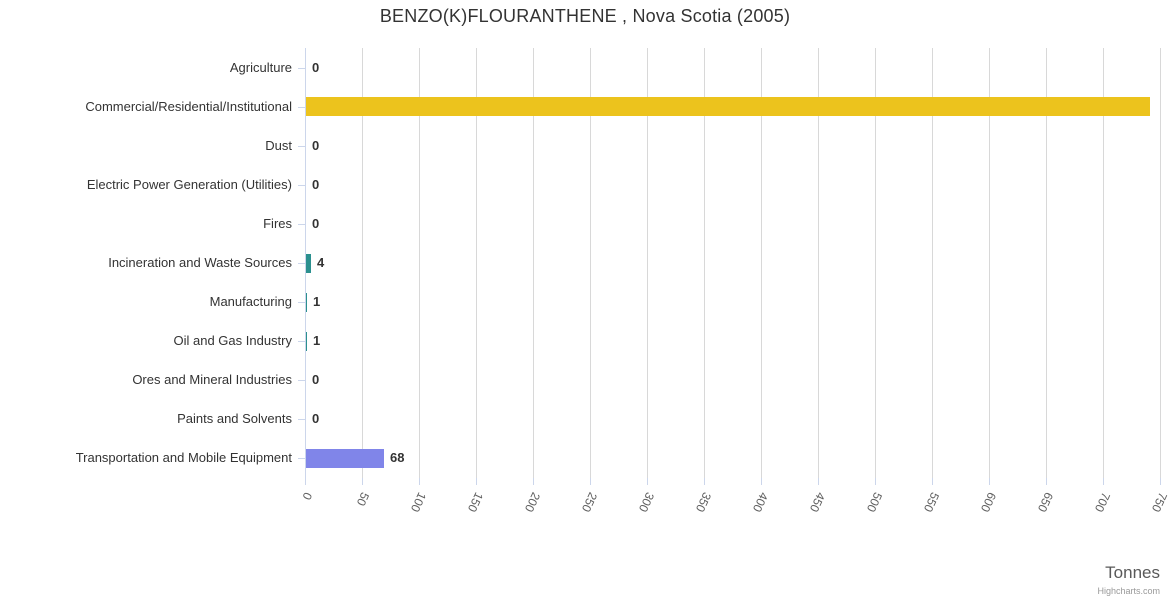  I want to click on category-label: Agriculture, so click(260, 67).